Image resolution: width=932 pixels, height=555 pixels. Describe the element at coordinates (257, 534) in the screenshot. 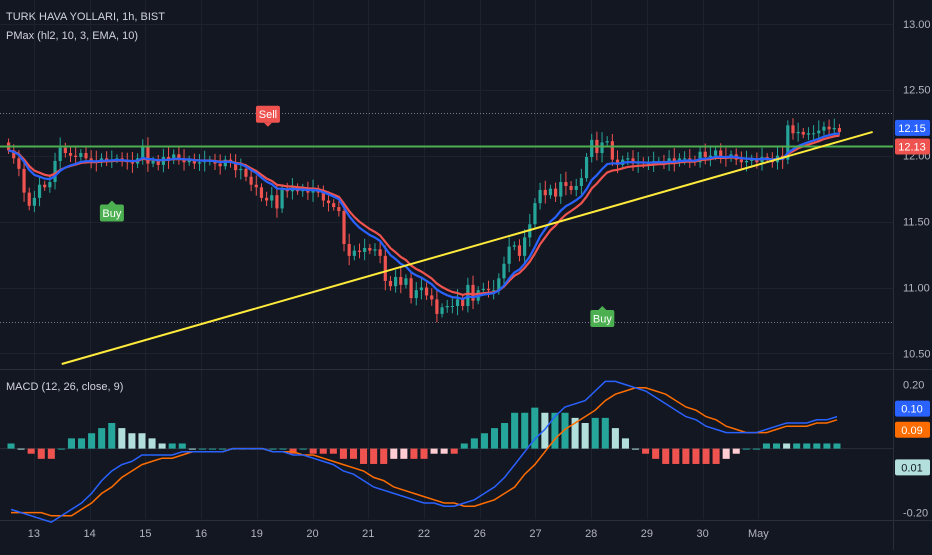

I see `time-tick-label: 19` at that location.